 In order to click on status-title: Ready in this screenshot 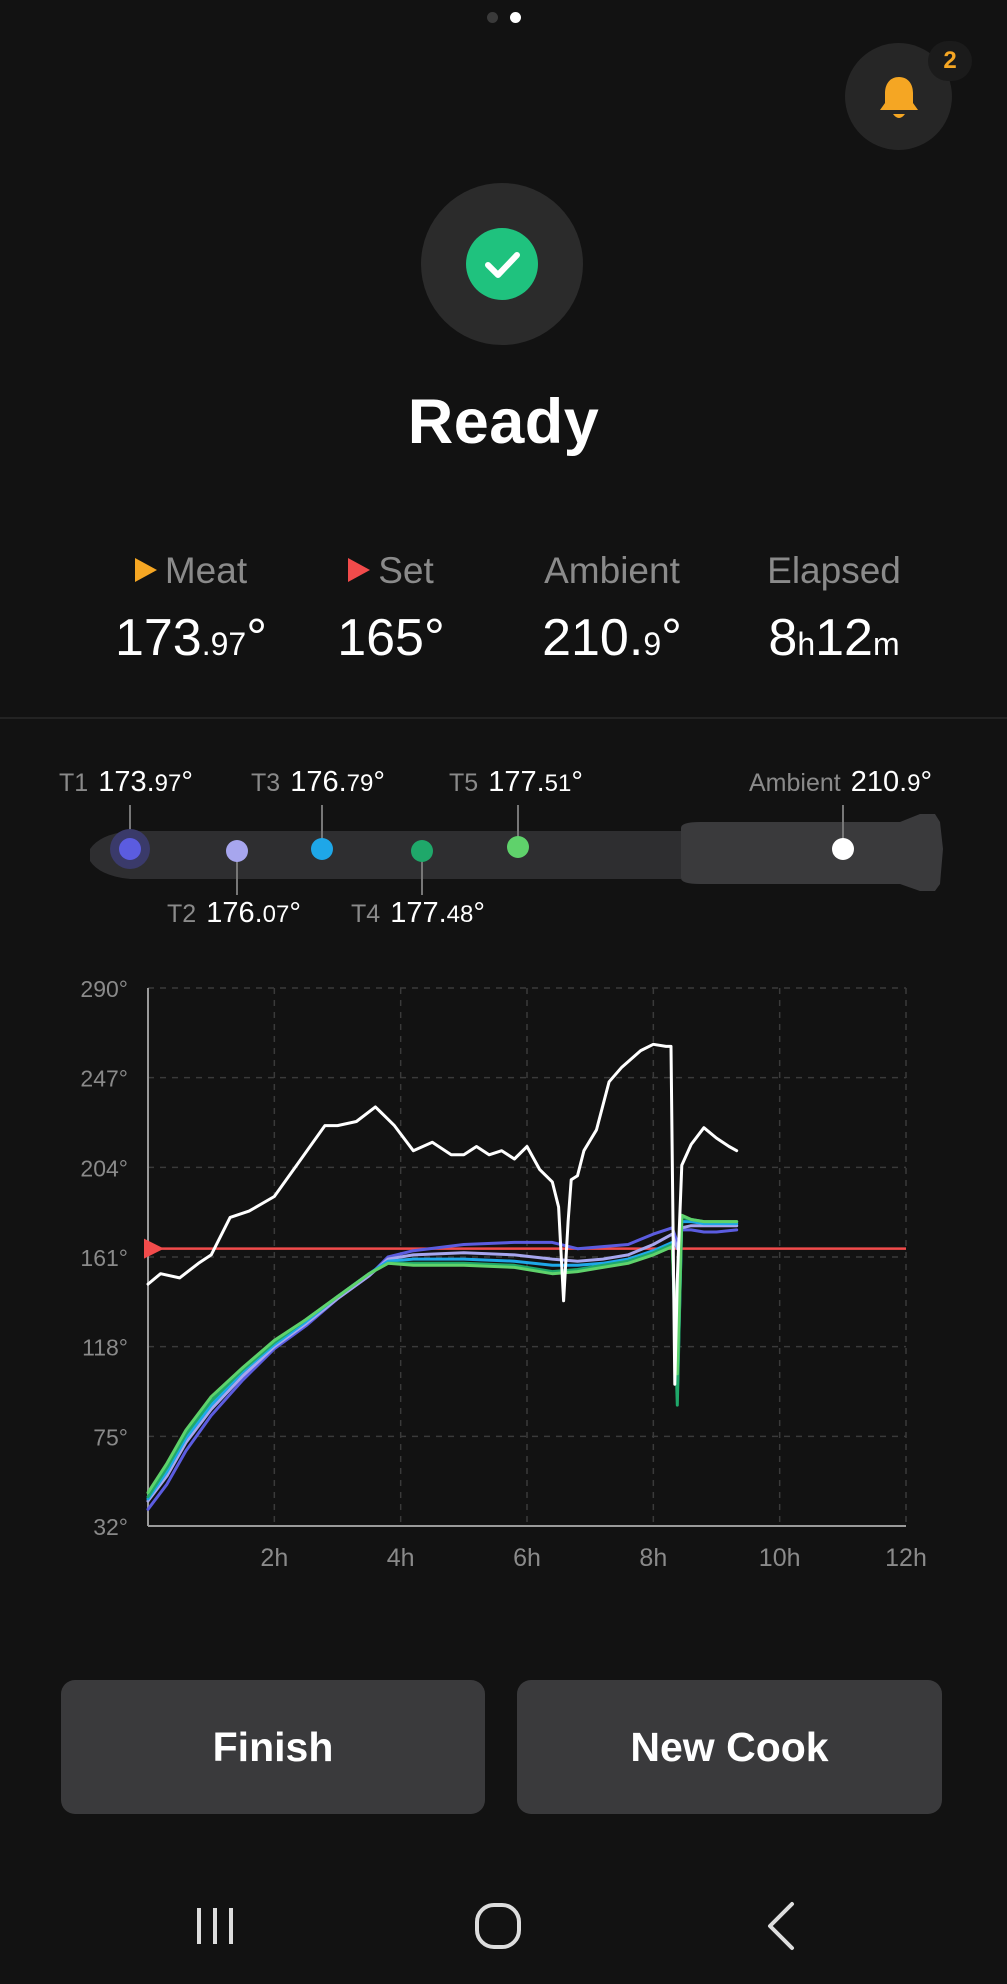, I will do `click(503, 422)`.